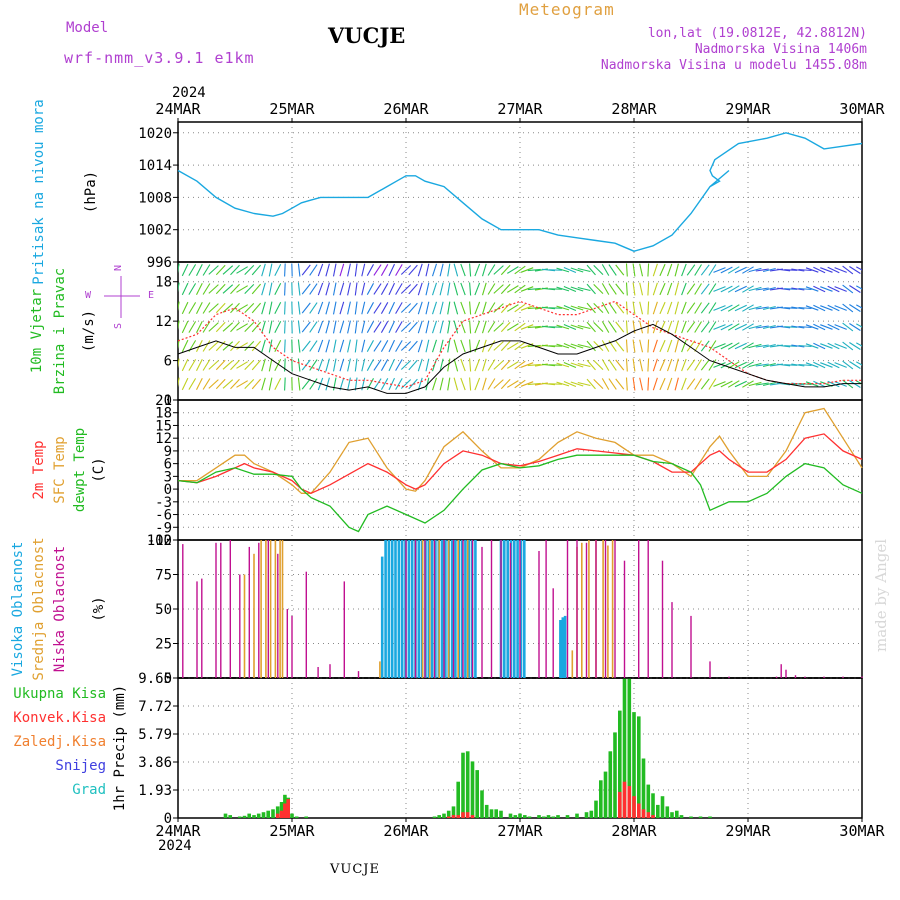 This screenshot has width=900, height=900. What do you see at coordinates (292, 831) in the screenshot?
I see `x-tick-label-bottom: 25MAR` at bounding box center [292, 831].